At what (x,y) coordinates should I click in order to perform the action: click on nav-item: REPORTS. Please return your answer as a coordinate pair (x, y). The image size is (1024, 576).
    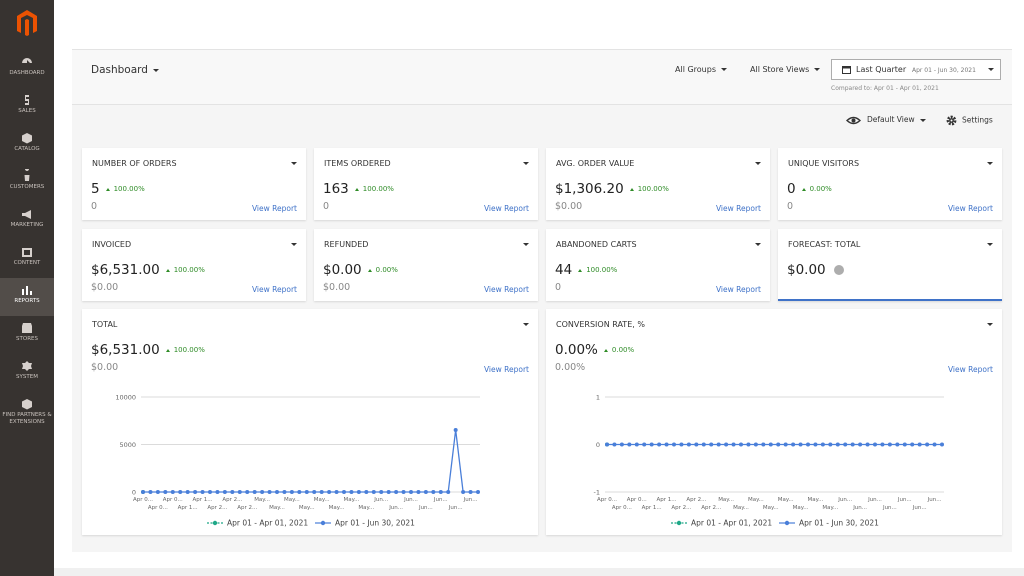
    Looking at the image, I should click on (27, 297).